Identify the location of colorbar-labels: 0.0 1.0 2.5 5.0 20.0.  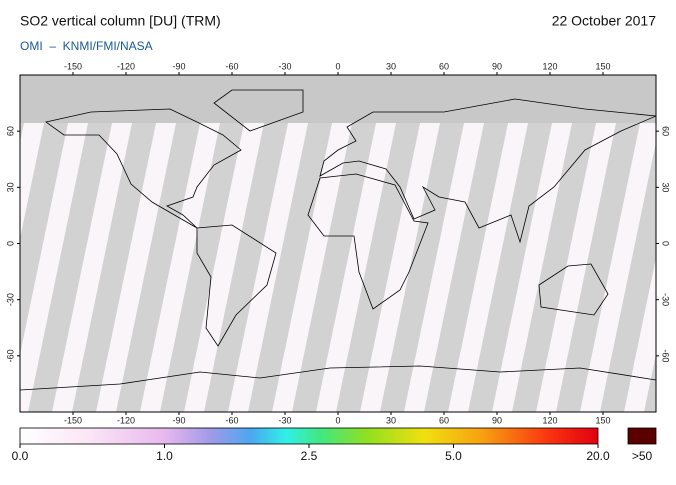
(311, 453).